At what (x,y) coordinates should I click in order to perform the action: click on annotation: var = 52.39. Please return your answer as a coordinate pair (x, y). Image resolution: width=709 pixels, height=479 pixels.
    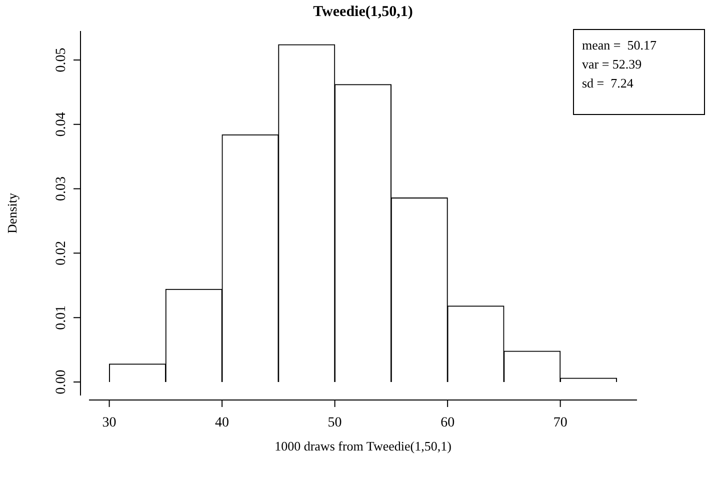
    Looking at the image, I should click on (612, 64).